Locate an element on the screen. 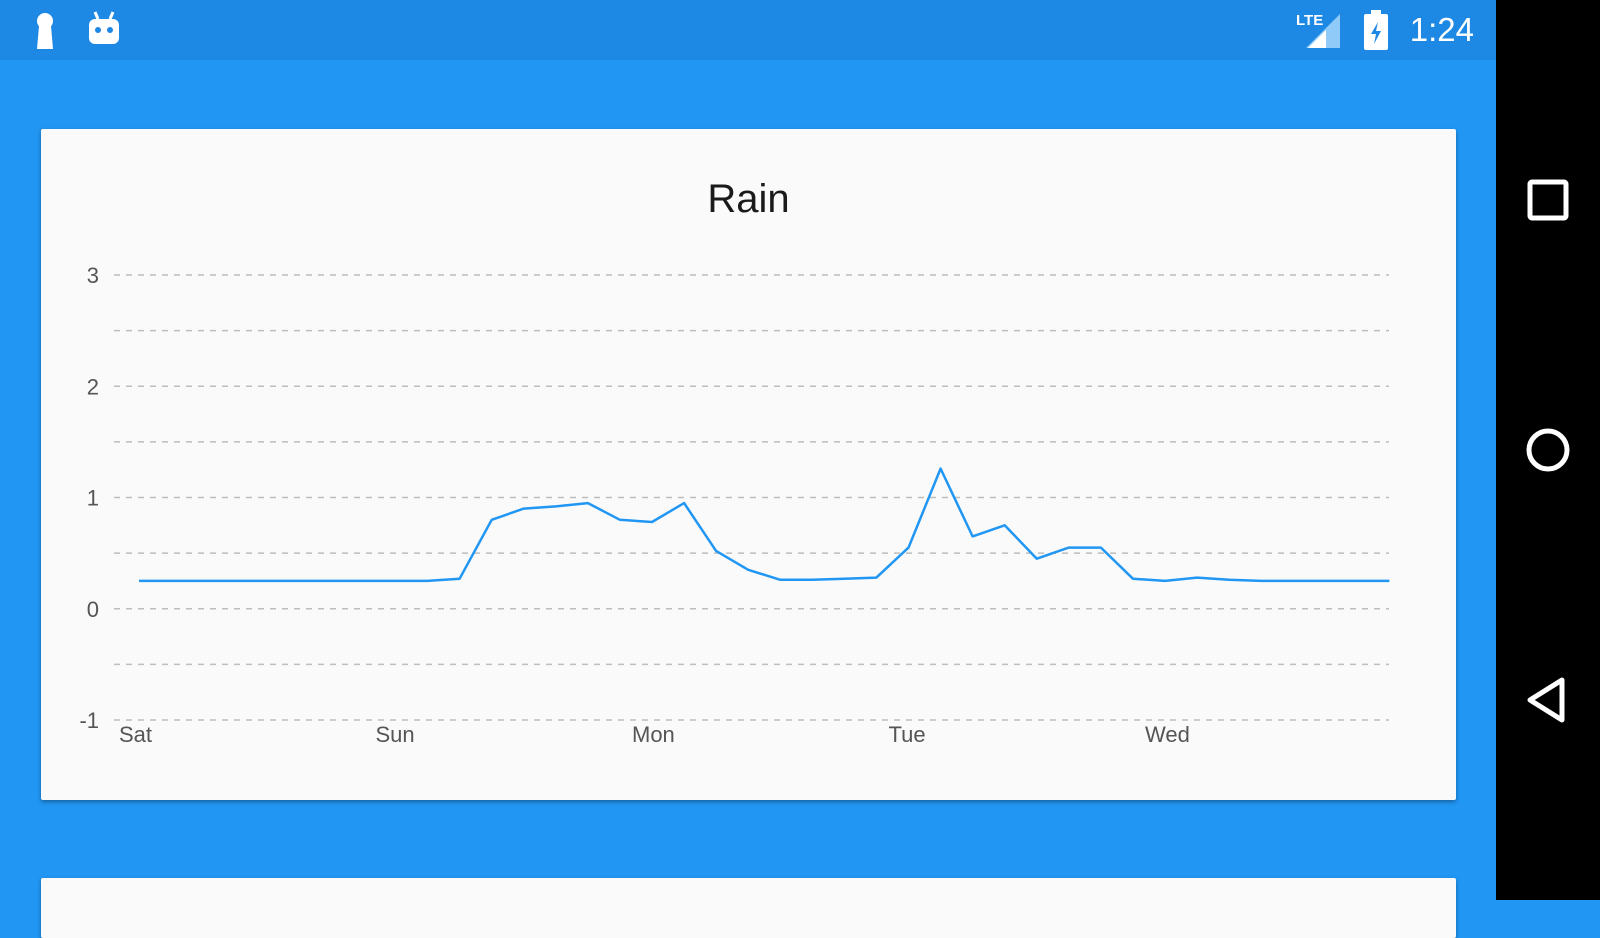  x-tick-label: Wed is located at coordinates (1167, 734).